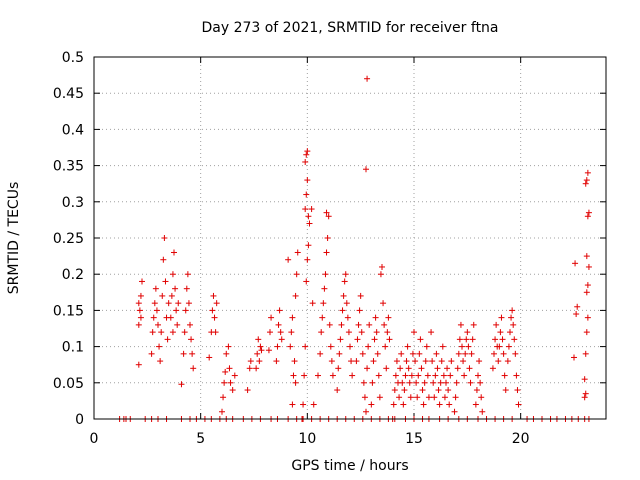  Describe the element at coordinates (73, 275) in the screenshot. I see `y-tick-label: 0.2` at that location.